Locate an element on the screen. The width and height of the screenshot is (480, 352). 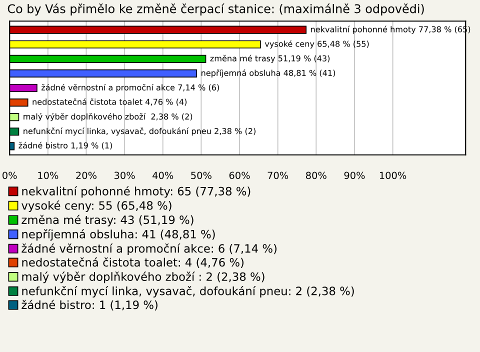
legend-label: nedostatečná čistota toalet: 4 (4,76 %) is located at coordinates (133, 262).